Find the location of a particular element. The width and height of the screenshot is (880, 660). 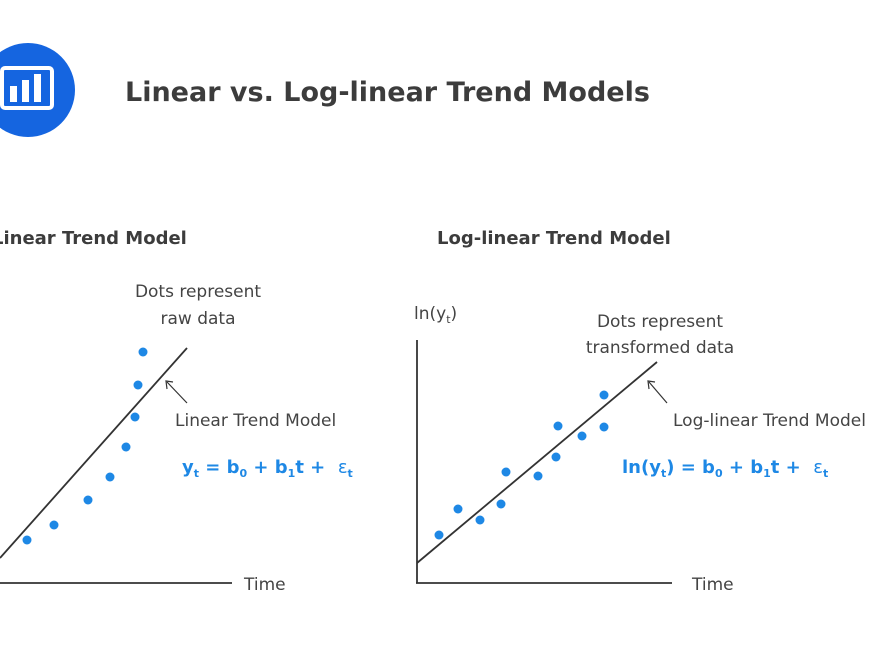

formula-part: y is located at coordinates (188, 467).